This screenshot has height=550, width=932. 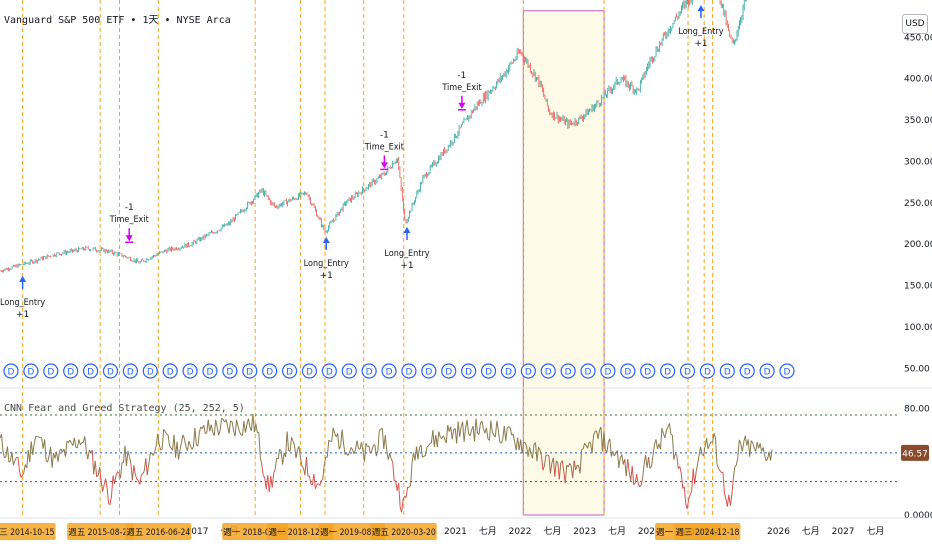 I want to click on dividend-marker-25: D, so click(x=508, y=371).